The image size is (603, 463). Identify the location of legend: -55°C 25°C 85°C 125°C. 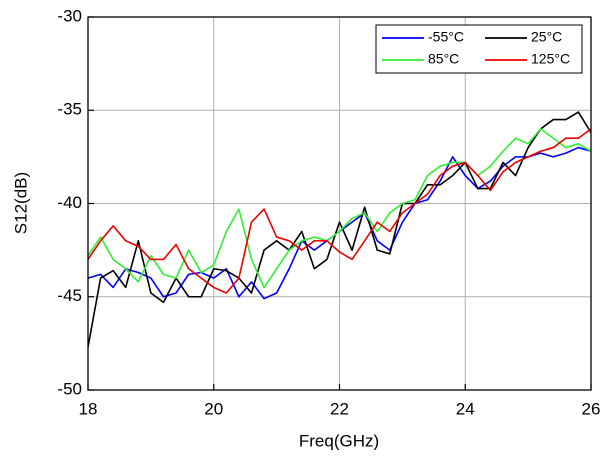
(479, 49).